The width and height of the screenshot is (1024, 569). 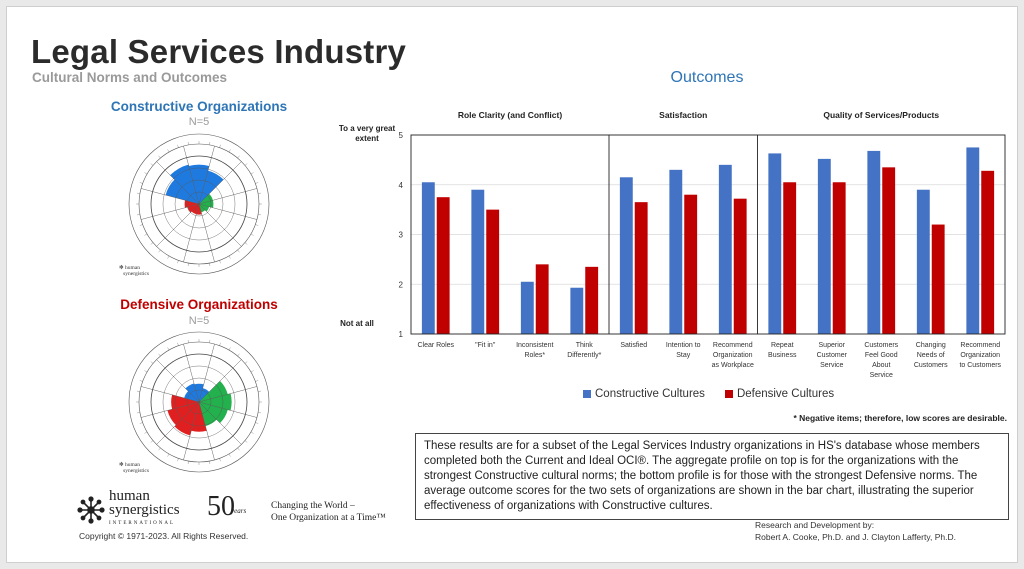 What do you see at coordinates (633, 345) in the screenshot?
I see `x-tick-label: Satisfied` at bounding box center [633, 345].